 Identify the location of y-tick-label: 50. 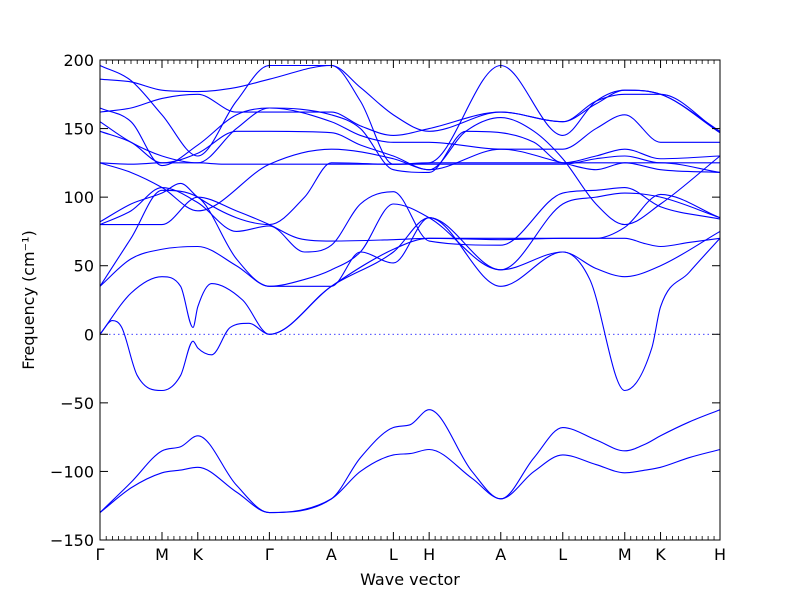
(84, 266).